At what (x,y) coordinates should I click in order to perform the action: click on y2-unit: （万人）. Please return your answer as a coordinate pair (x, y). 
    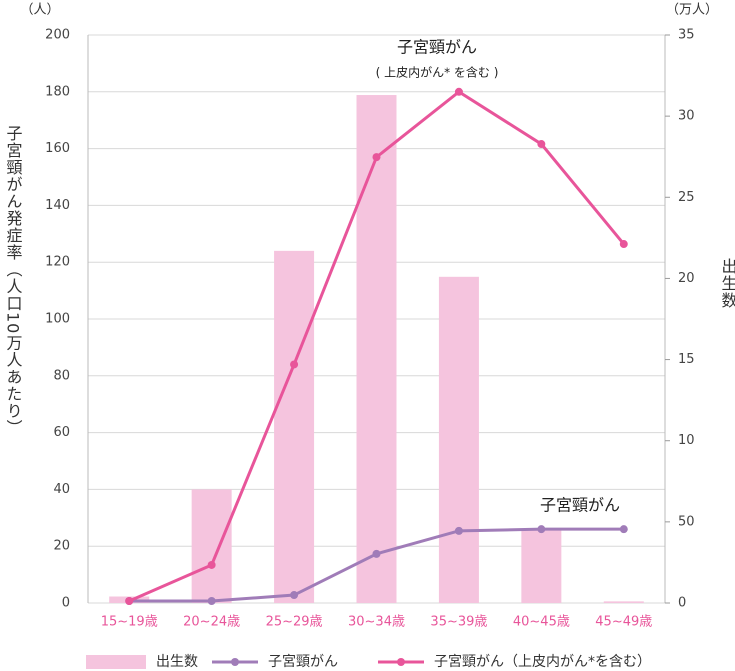
    Looking at the image, I should click on (692, 10).